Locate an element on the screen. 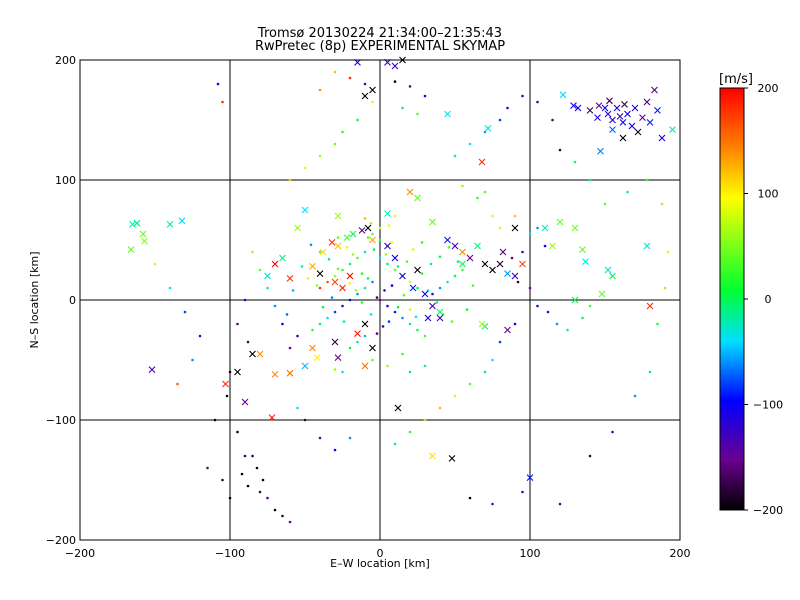 The width and height of the screenshot is (800, 600). x-tick-label: −100 is located at coordinates (230, 553).